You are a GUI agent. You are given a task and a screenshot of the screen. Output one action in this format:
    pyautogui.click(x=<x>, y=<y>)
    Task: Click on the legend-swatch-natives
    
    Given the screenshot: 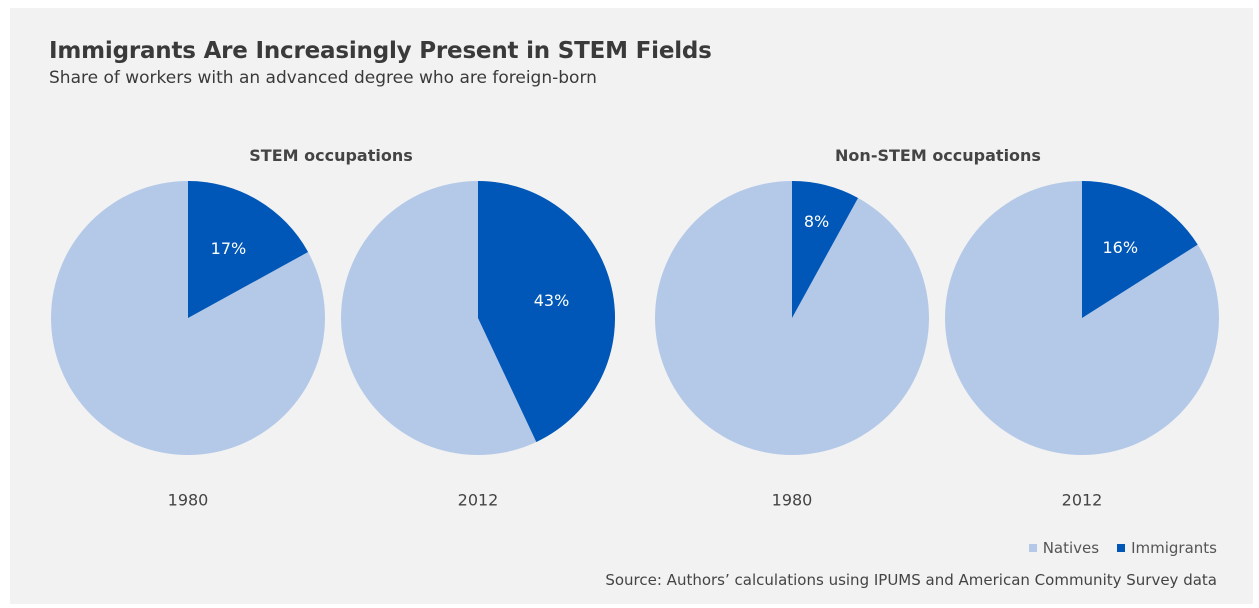 What is the action you would take?
    pyautogui.click(x=1032, y=548)
    